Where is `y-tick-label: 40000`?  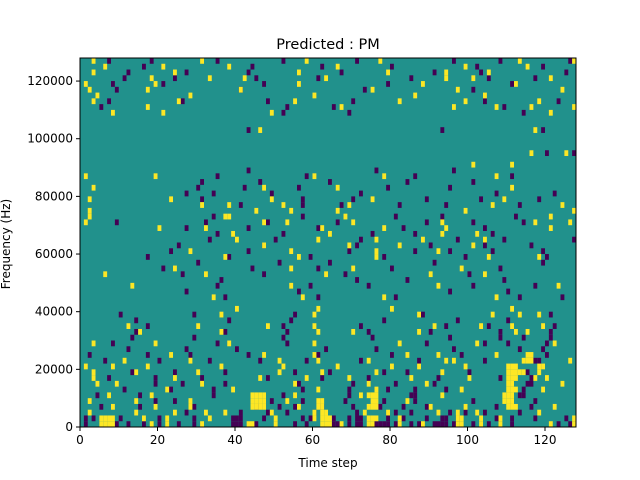
y-tick-label: 40000 is located at coordinates (54, 312).